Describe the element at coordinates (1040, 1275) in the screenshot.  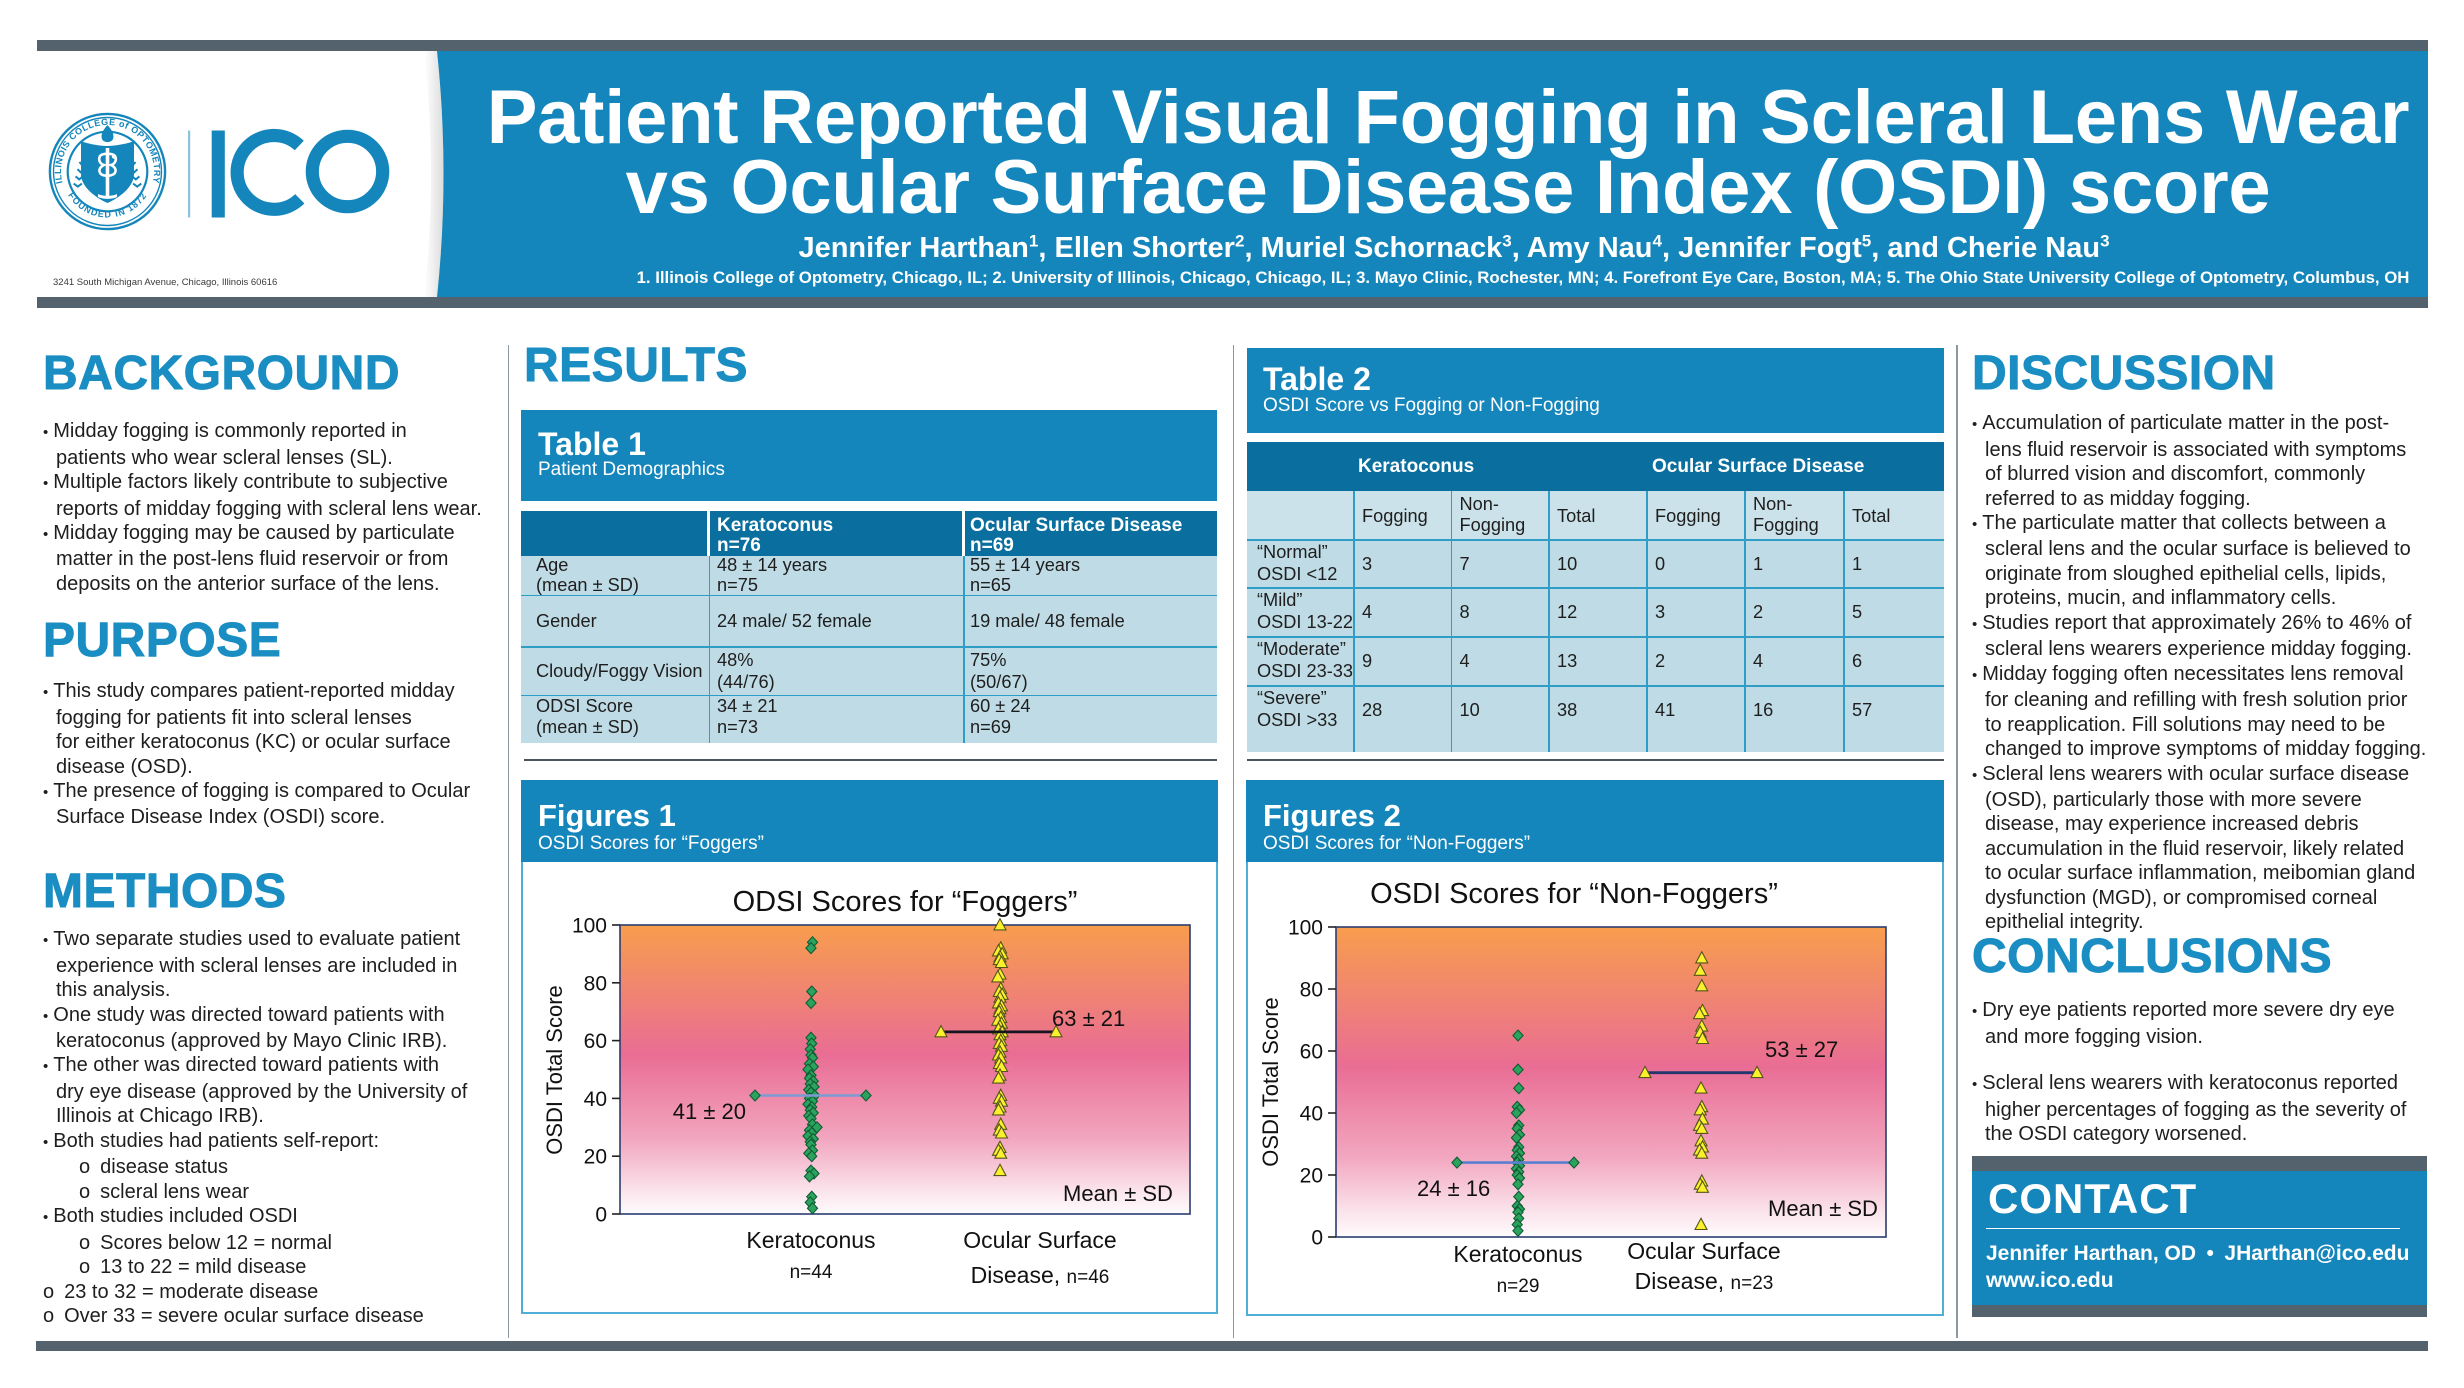
I see `svg-text: Disease, n=46` at that location.